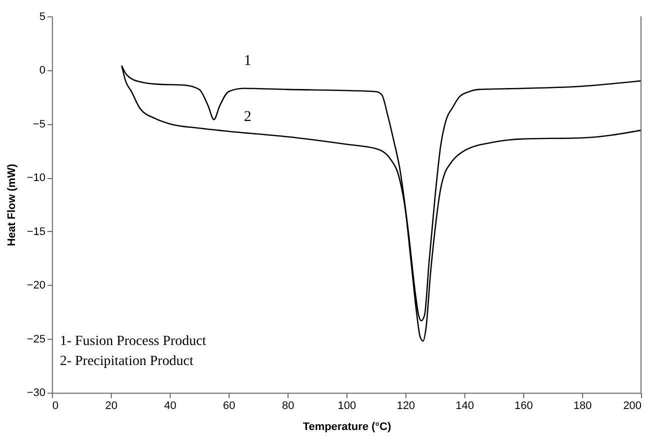 The height and width of the screenshot is (445, 652). What do you see at coordinates (42, 70) in the screenshot?
I see `y-tick-label: 0` at bounding box center [42, 70].